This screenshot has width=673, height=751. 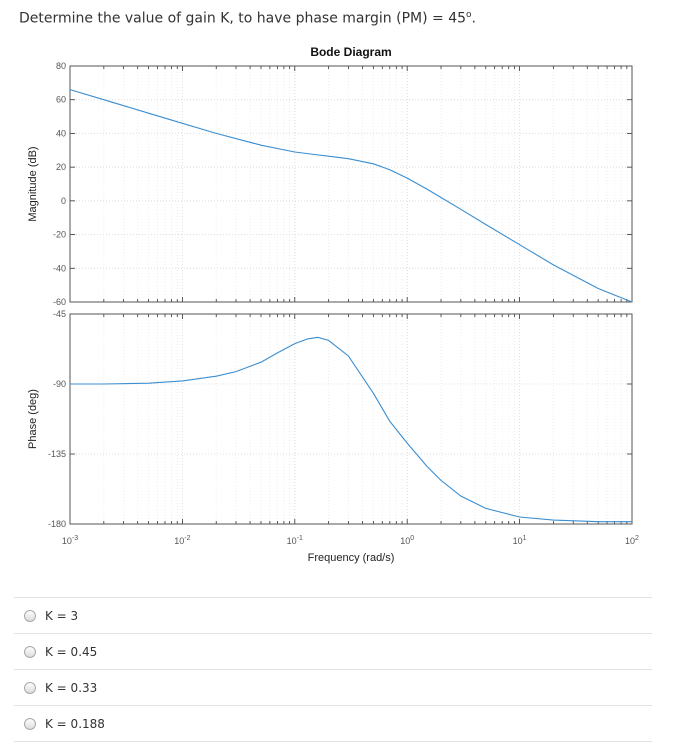 I want to click on phase-ytick-label: -135, so click(x=57, y=454).